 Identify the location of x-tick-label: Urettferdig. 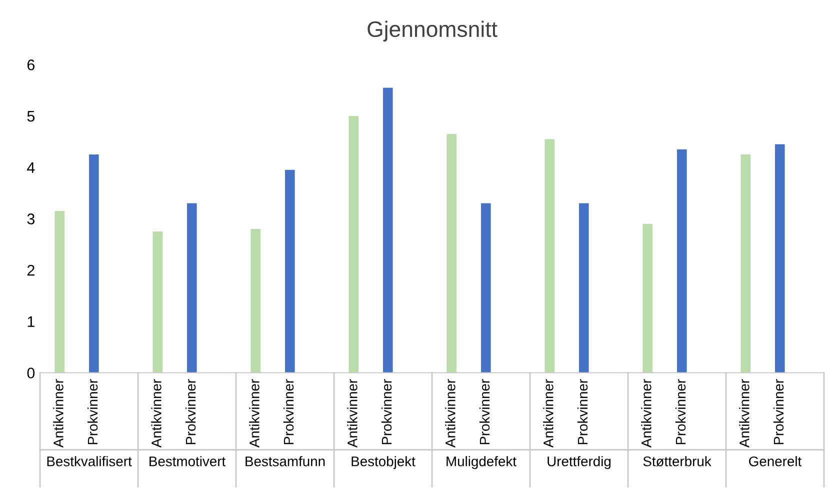
(579, 463).